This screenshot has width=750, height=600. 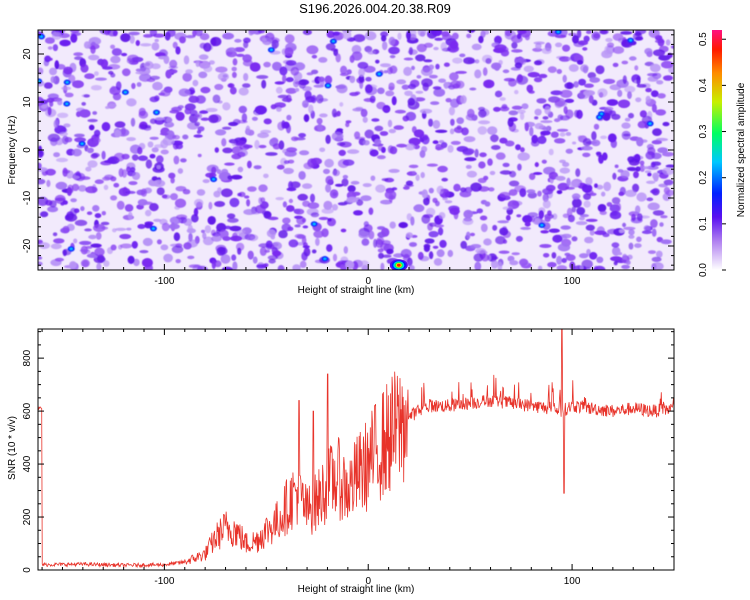 What do you see at coordinates (703, 85) in the screenshot?
I see `colorbar-tick-label: 0.4` at bounding box center [703, 85].